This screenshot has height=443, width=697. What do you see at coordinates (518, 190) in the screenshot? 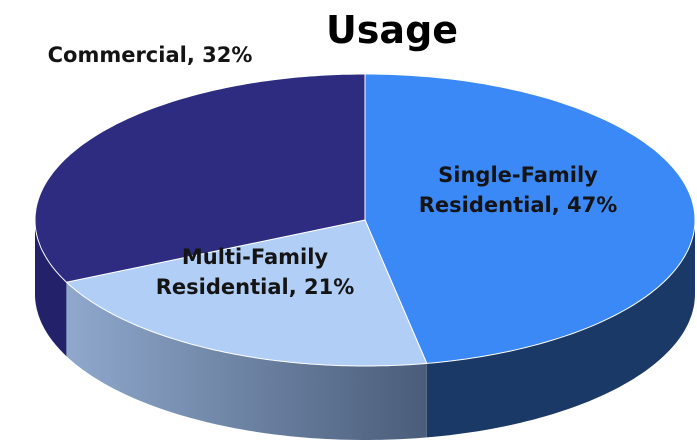
I see `data-label: Single-Family Residential, 47%` at bounding box center [518, 190].